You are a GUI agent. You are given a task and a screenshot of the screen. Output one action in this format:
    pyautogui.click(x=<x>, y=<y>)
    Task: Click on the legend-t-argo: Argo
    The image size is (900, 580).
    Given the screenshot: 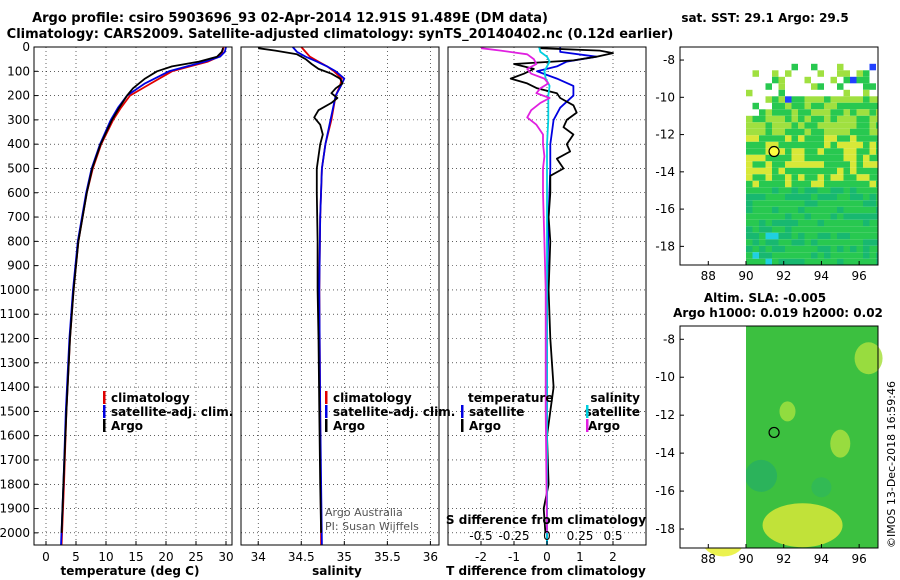 What is the action you would take?
    pyautogui.click(x=485, y=426)
    